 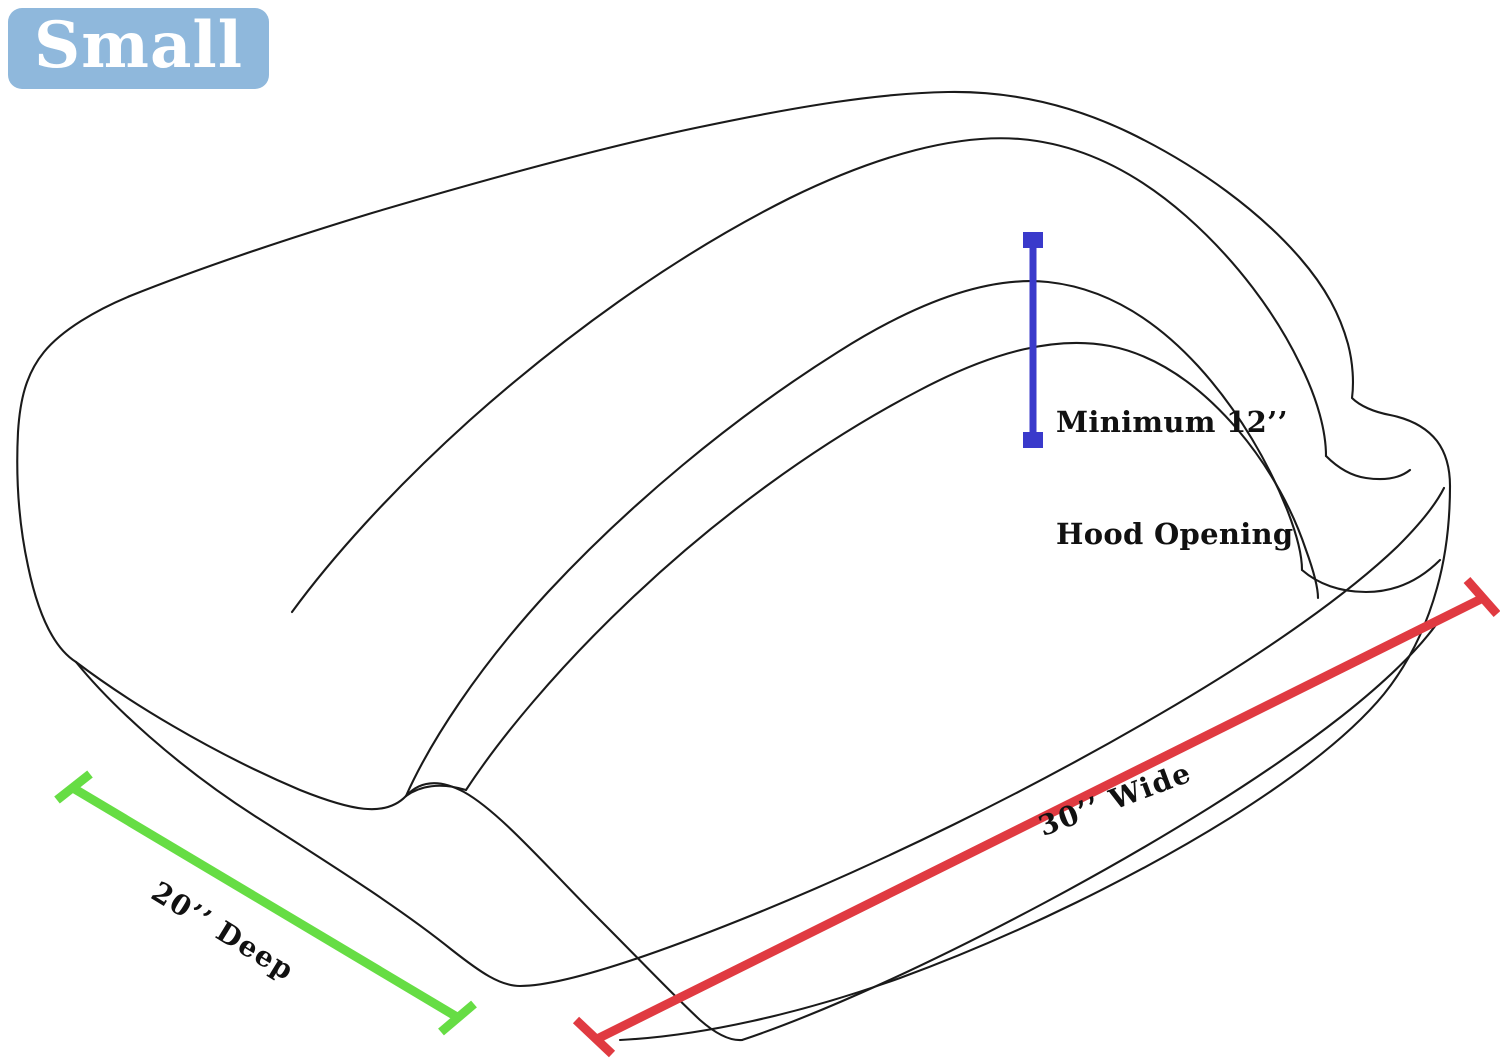 What do you see at coordinates (1175, 533) in the screenshot?
I see `hood-opening-label-line2: Hood Opening` at bounding box center [1175, 533].